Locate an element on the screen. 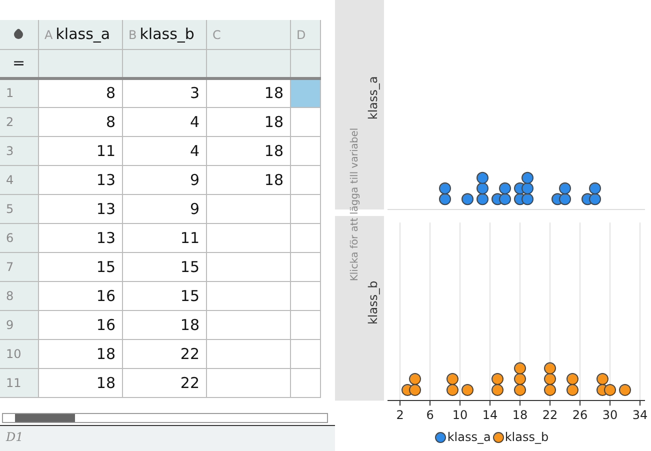  x-tick-label: 22 is located at coordinates (550, 415).